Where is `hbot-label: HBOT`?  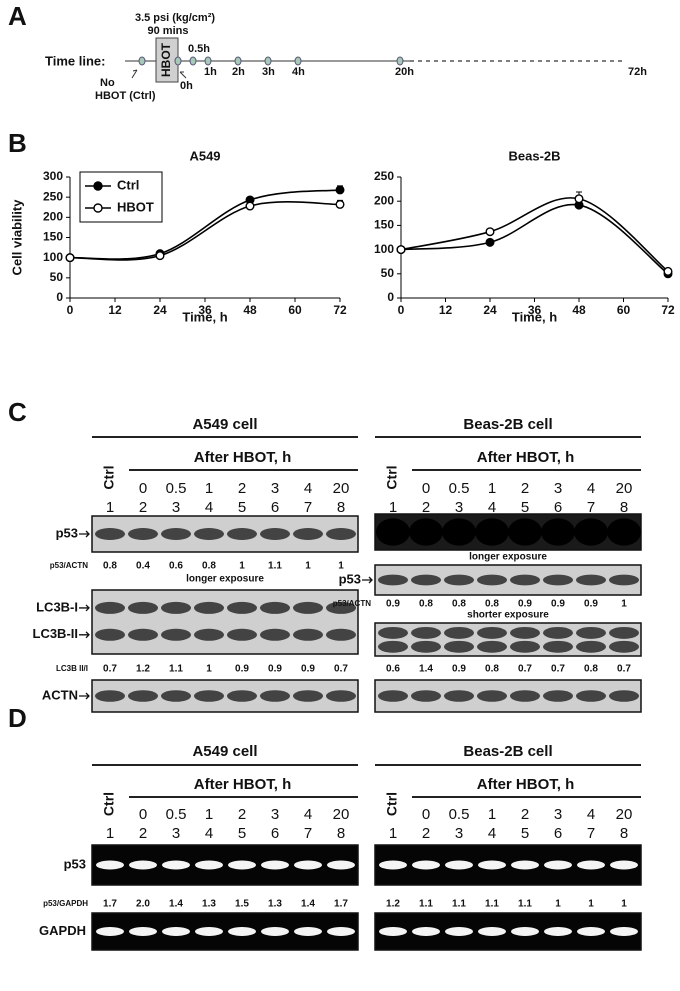
hbot-label: HBOT is located at coordinates (166, 59).